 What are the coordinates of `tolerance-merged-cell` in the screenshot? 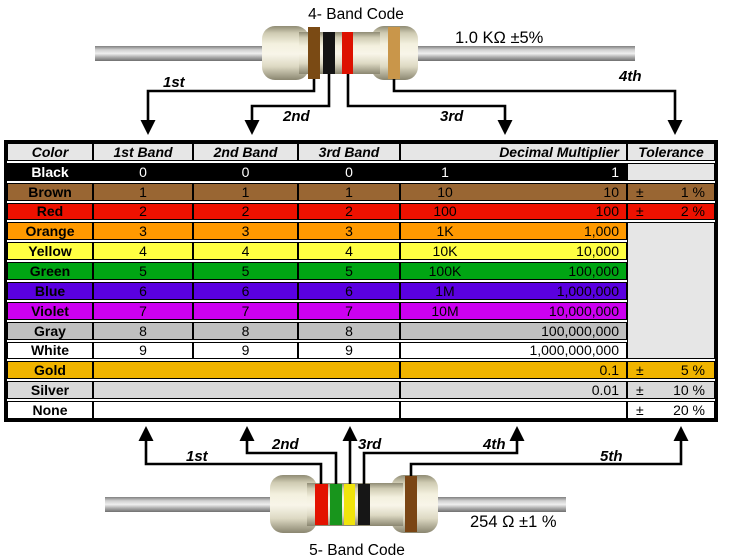 It's located at (671, 291).